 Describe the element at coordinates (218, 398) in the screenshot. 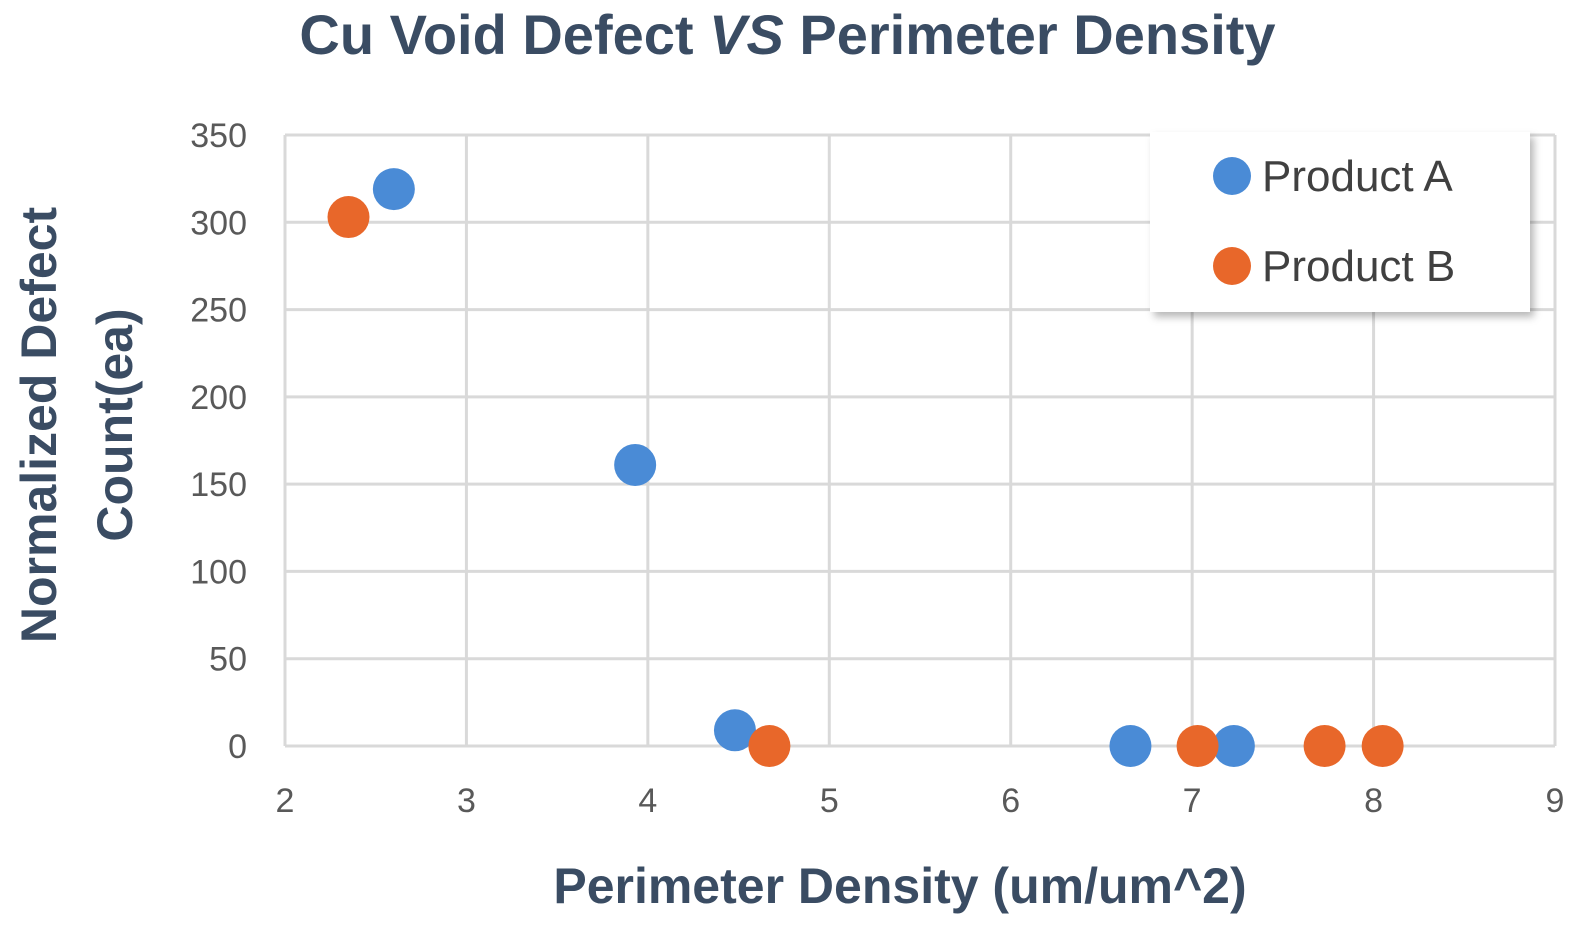

I see `y-tick-label-200: 200` at that location.